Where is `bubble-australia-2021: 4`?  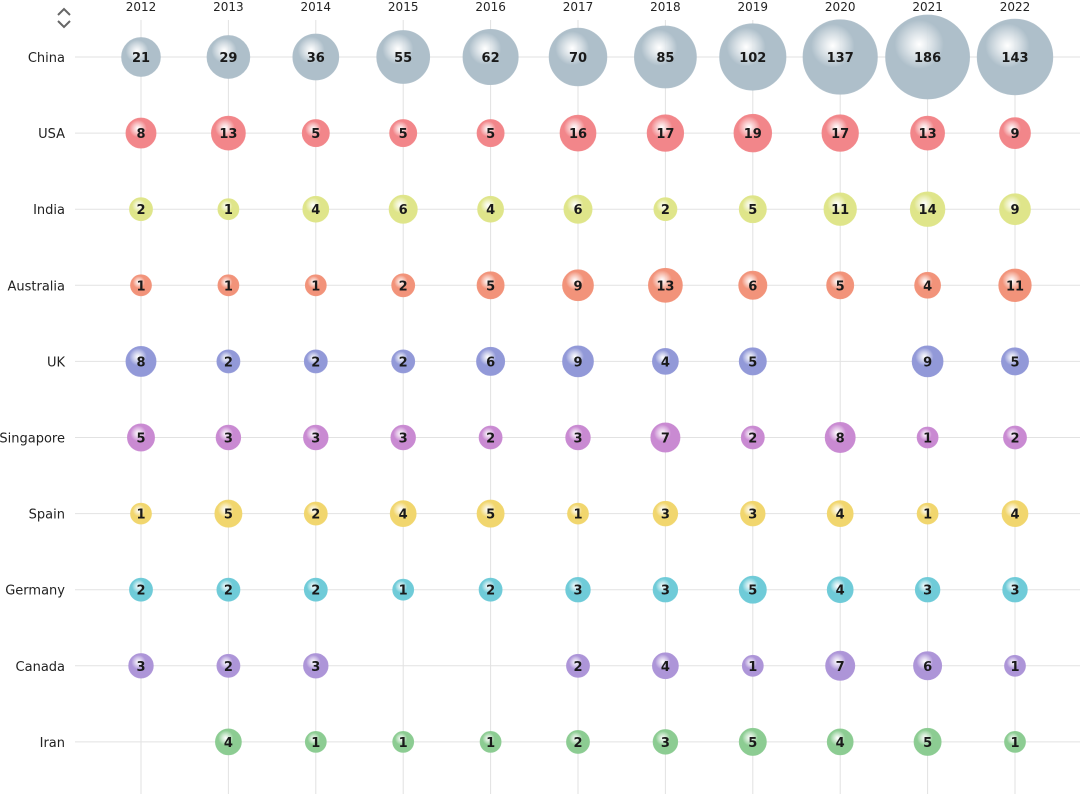
bubble-australia-2021: 4 is located at coordinates (927, 285).